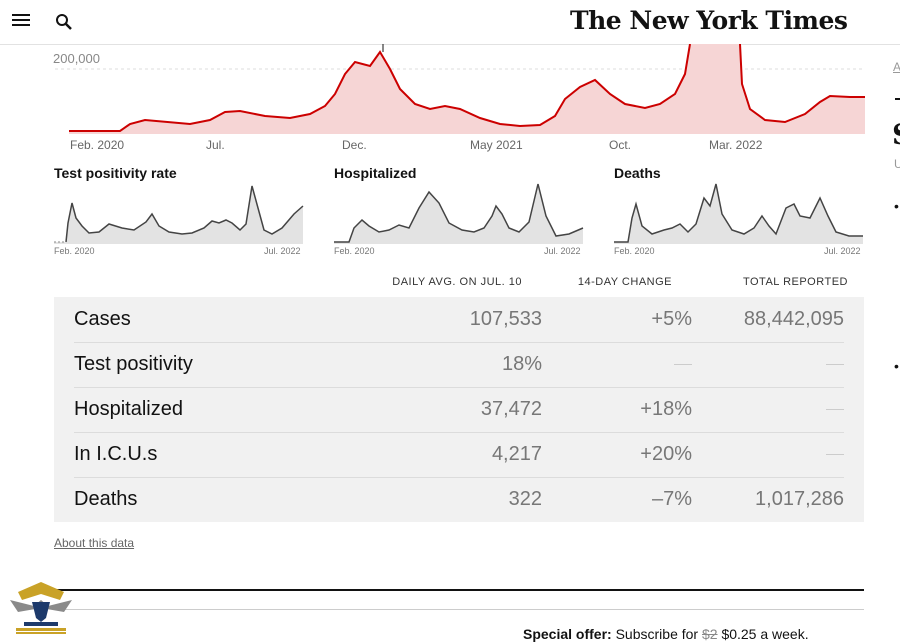 The width and height of the screenshot is (900, 642). Describe the element at coordinates (459, 320) in the screenshot. I see `table-row: Cases 107,533 +5% 88,442,095` at that location.